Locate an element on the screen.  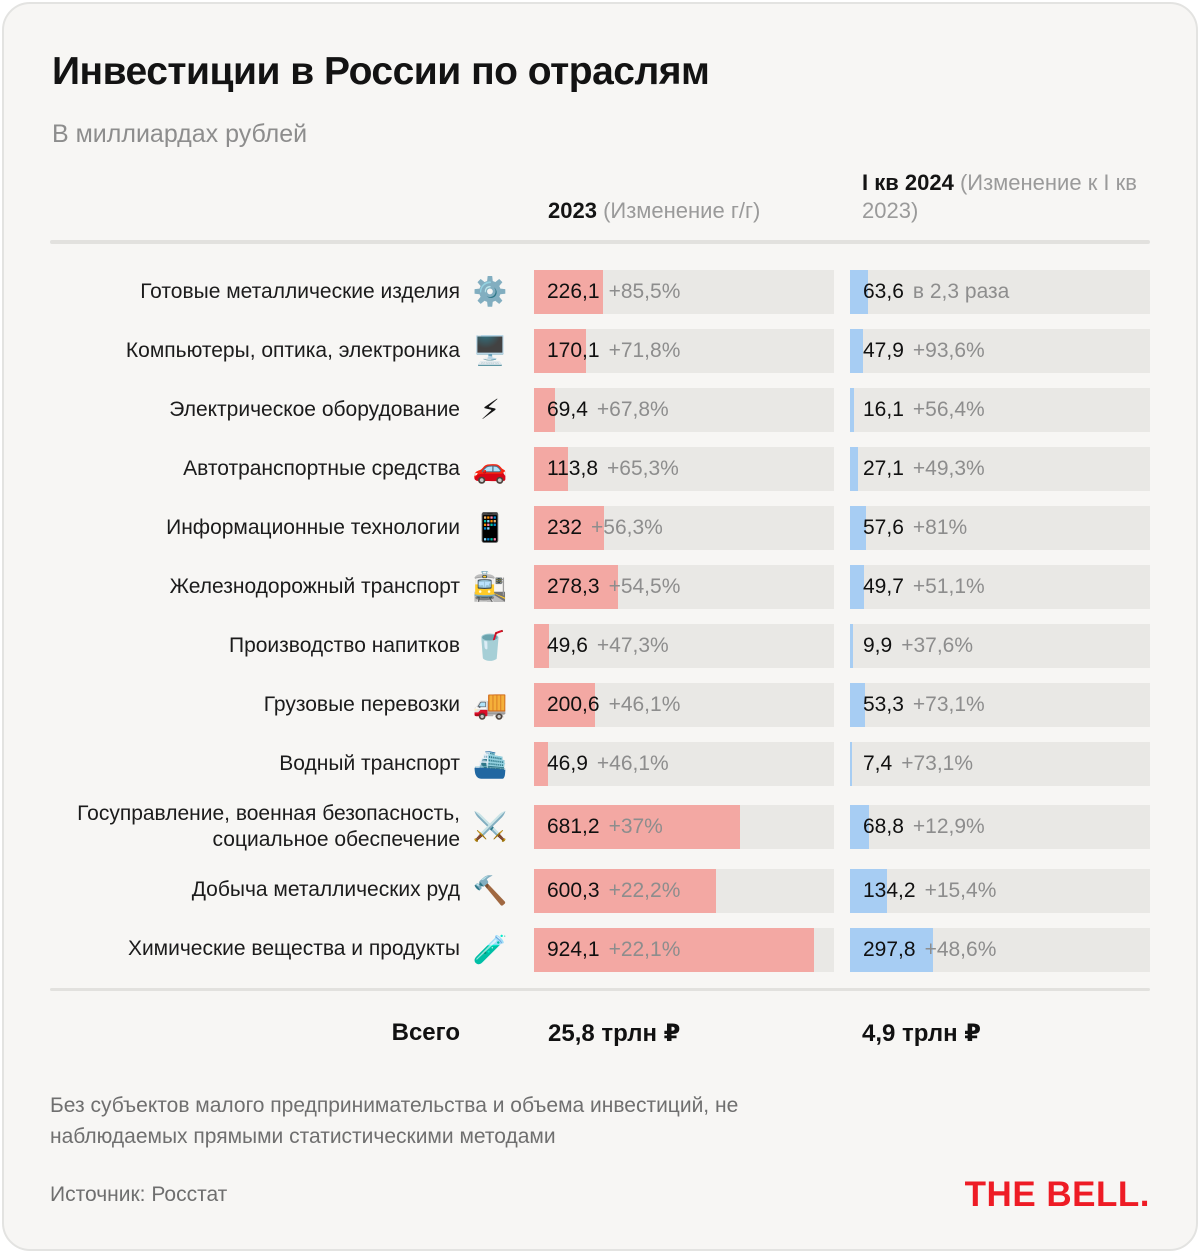
bar-track-q1-2024: 9,9 +37,6% is located at coordinates (1000, 646).